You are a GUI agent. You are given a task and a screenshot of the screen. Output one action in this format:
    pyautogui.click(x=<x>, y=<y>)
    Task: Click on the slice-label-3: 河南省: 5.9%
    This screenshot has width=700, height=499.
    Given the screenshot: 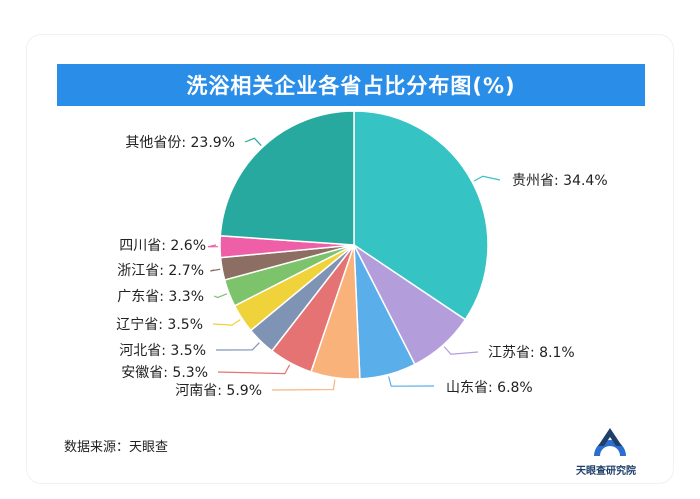 What is the action you would take?
    pyautogui.click(x=218, y=391)
    